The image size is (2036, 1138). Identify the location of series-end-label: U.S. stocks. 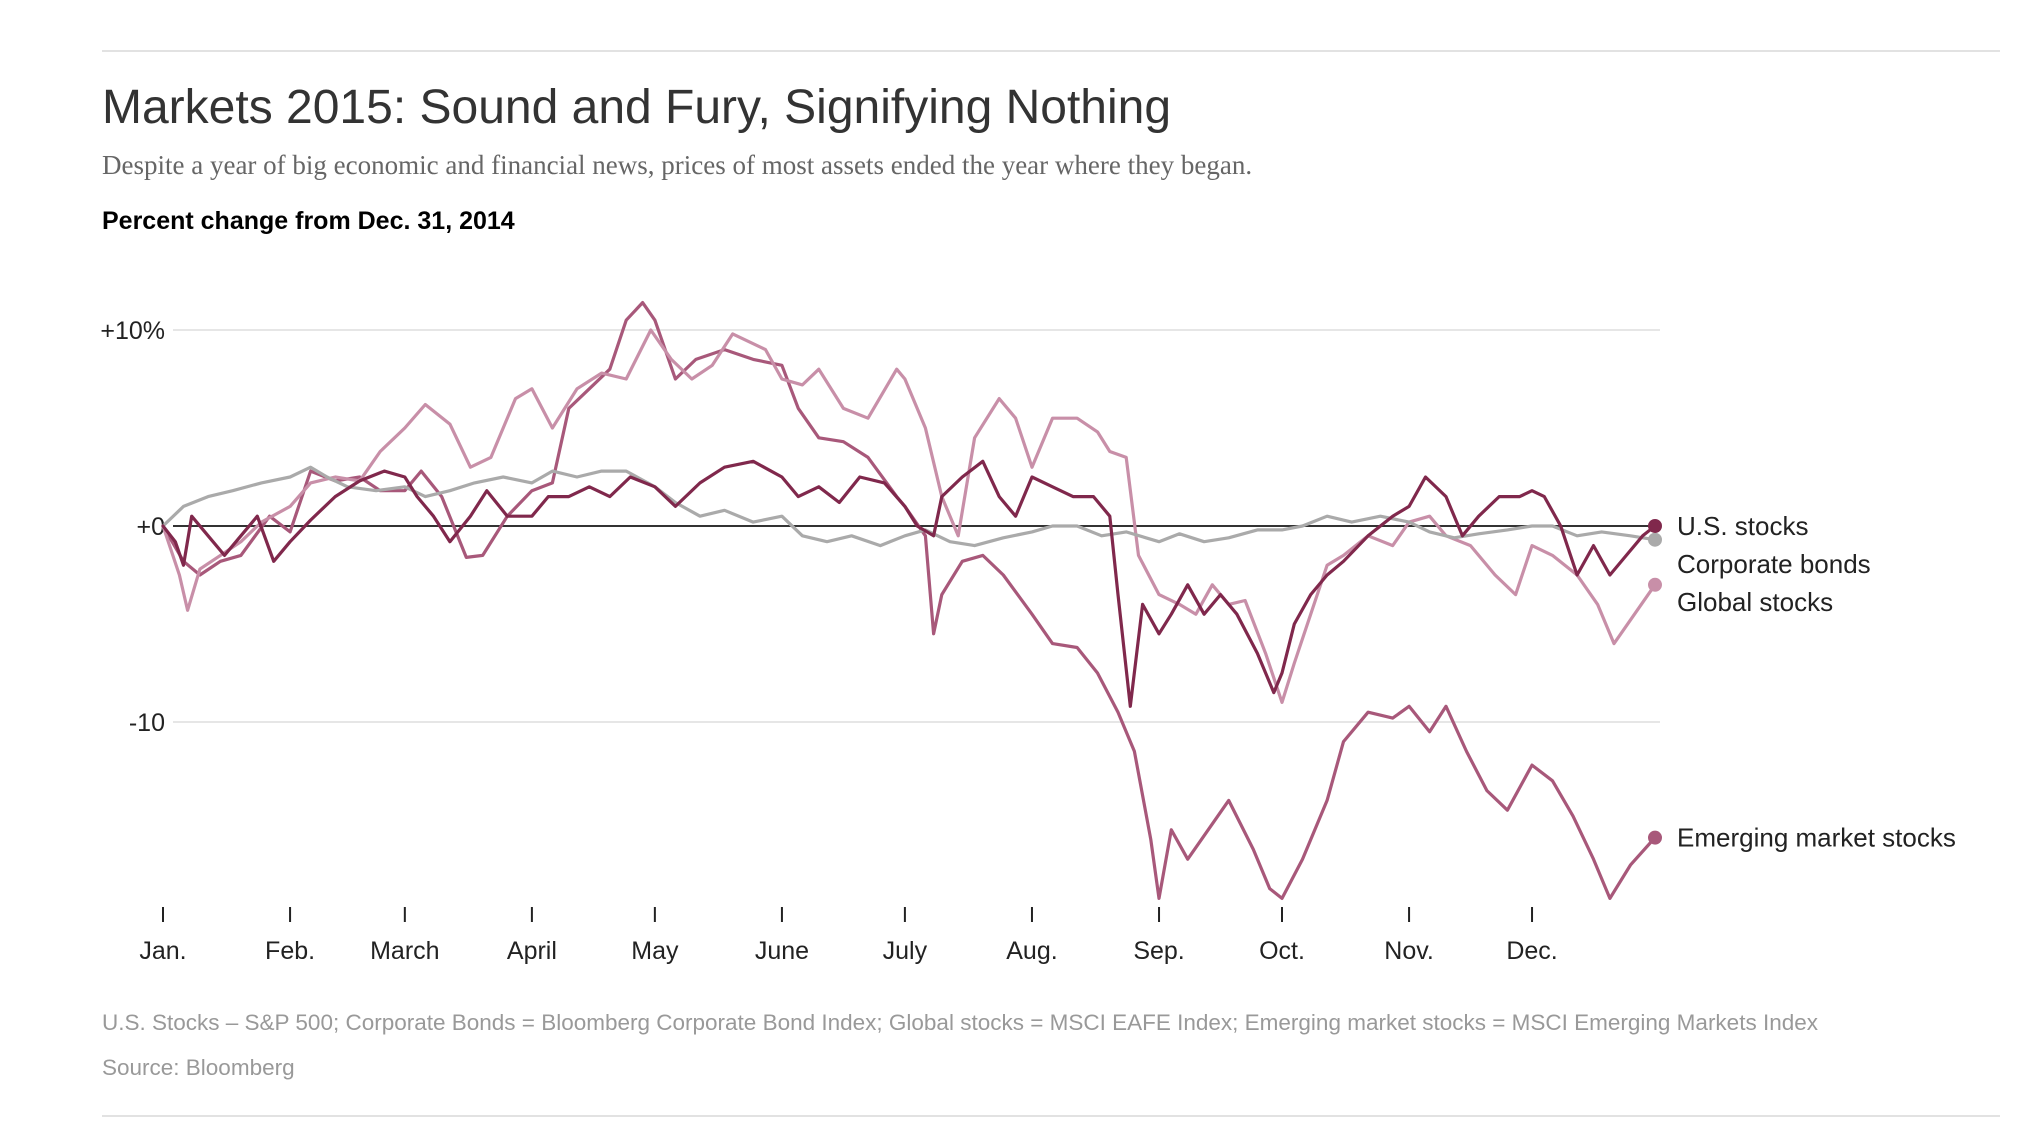
(1742, 526).